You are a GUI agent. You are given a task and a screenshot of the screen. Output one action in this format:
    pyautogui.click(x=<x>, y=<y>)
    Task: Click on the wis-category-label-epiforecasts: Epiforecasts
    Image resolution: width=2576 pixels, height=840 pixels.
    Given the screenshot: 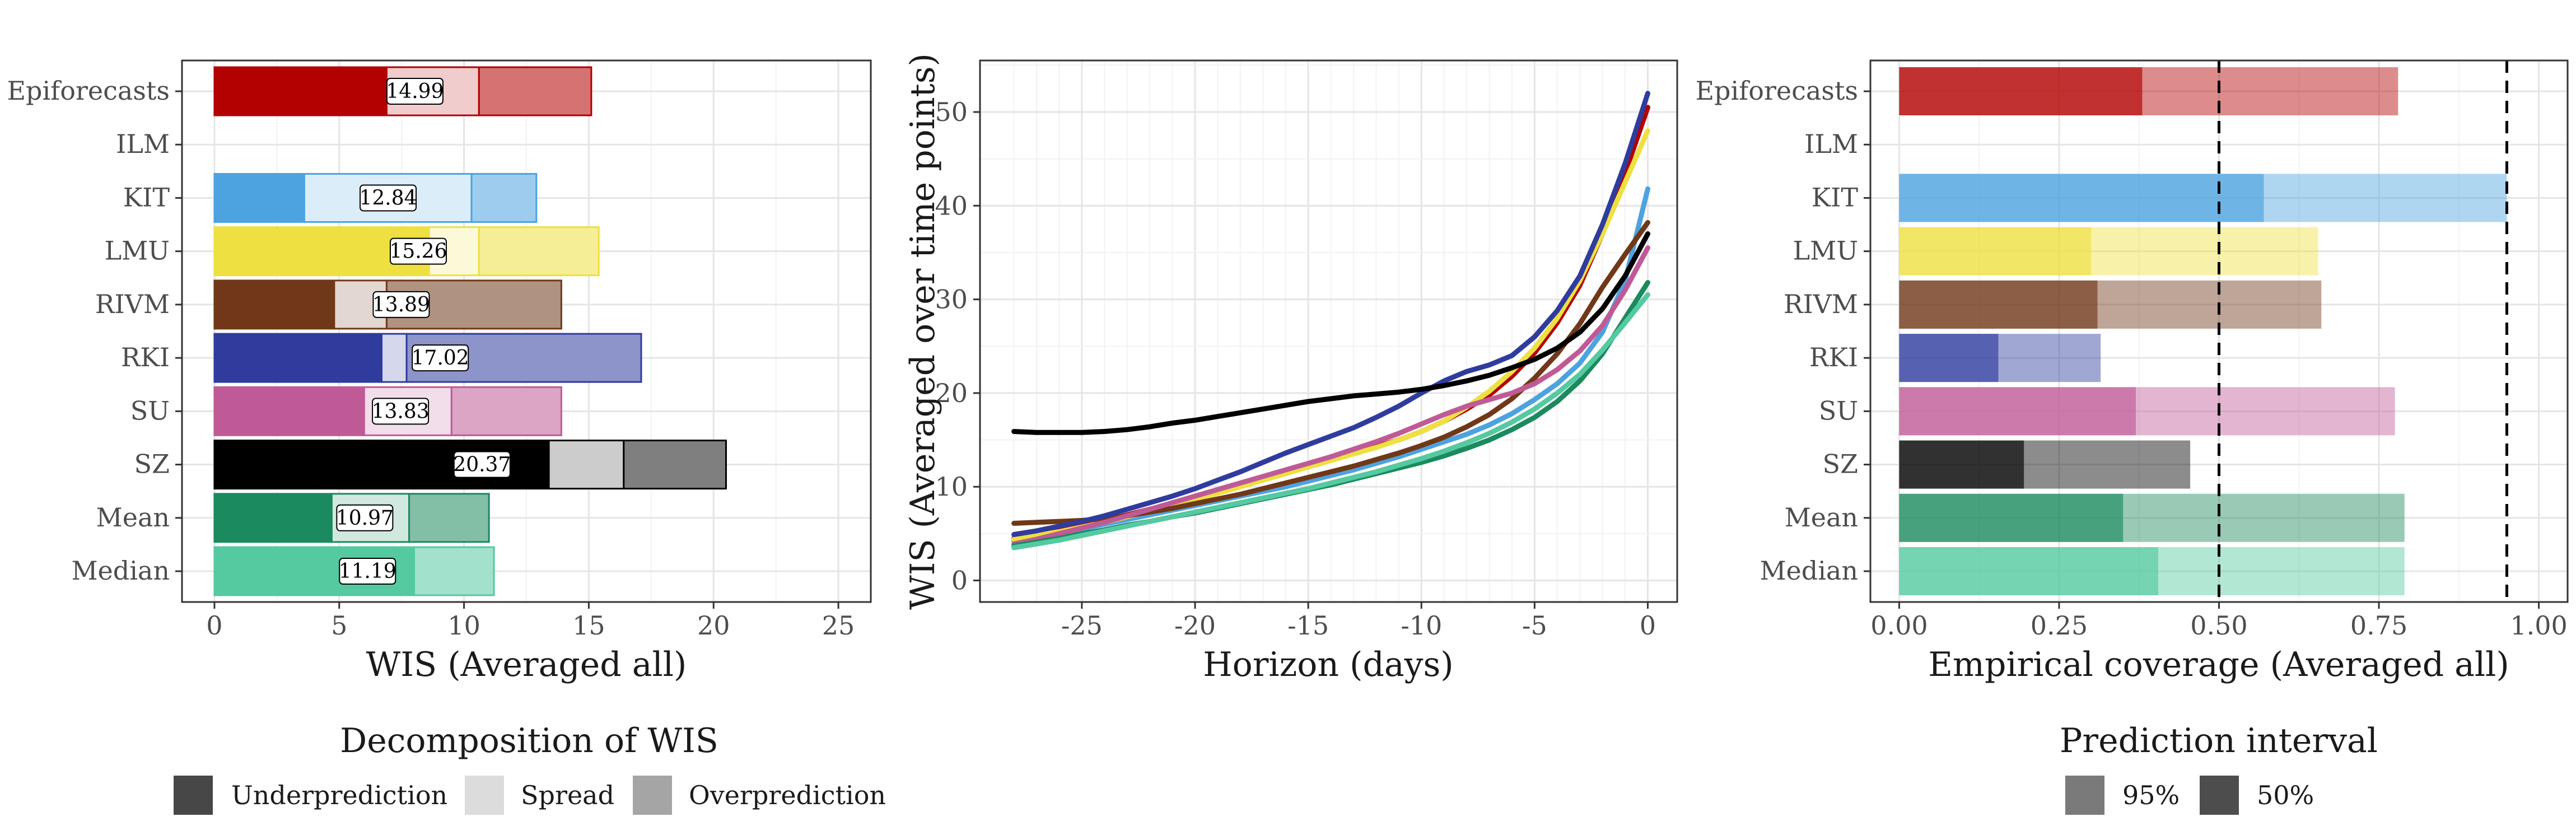 What is the action you would take?
    pyautogui.click(x=89, y=91)
    